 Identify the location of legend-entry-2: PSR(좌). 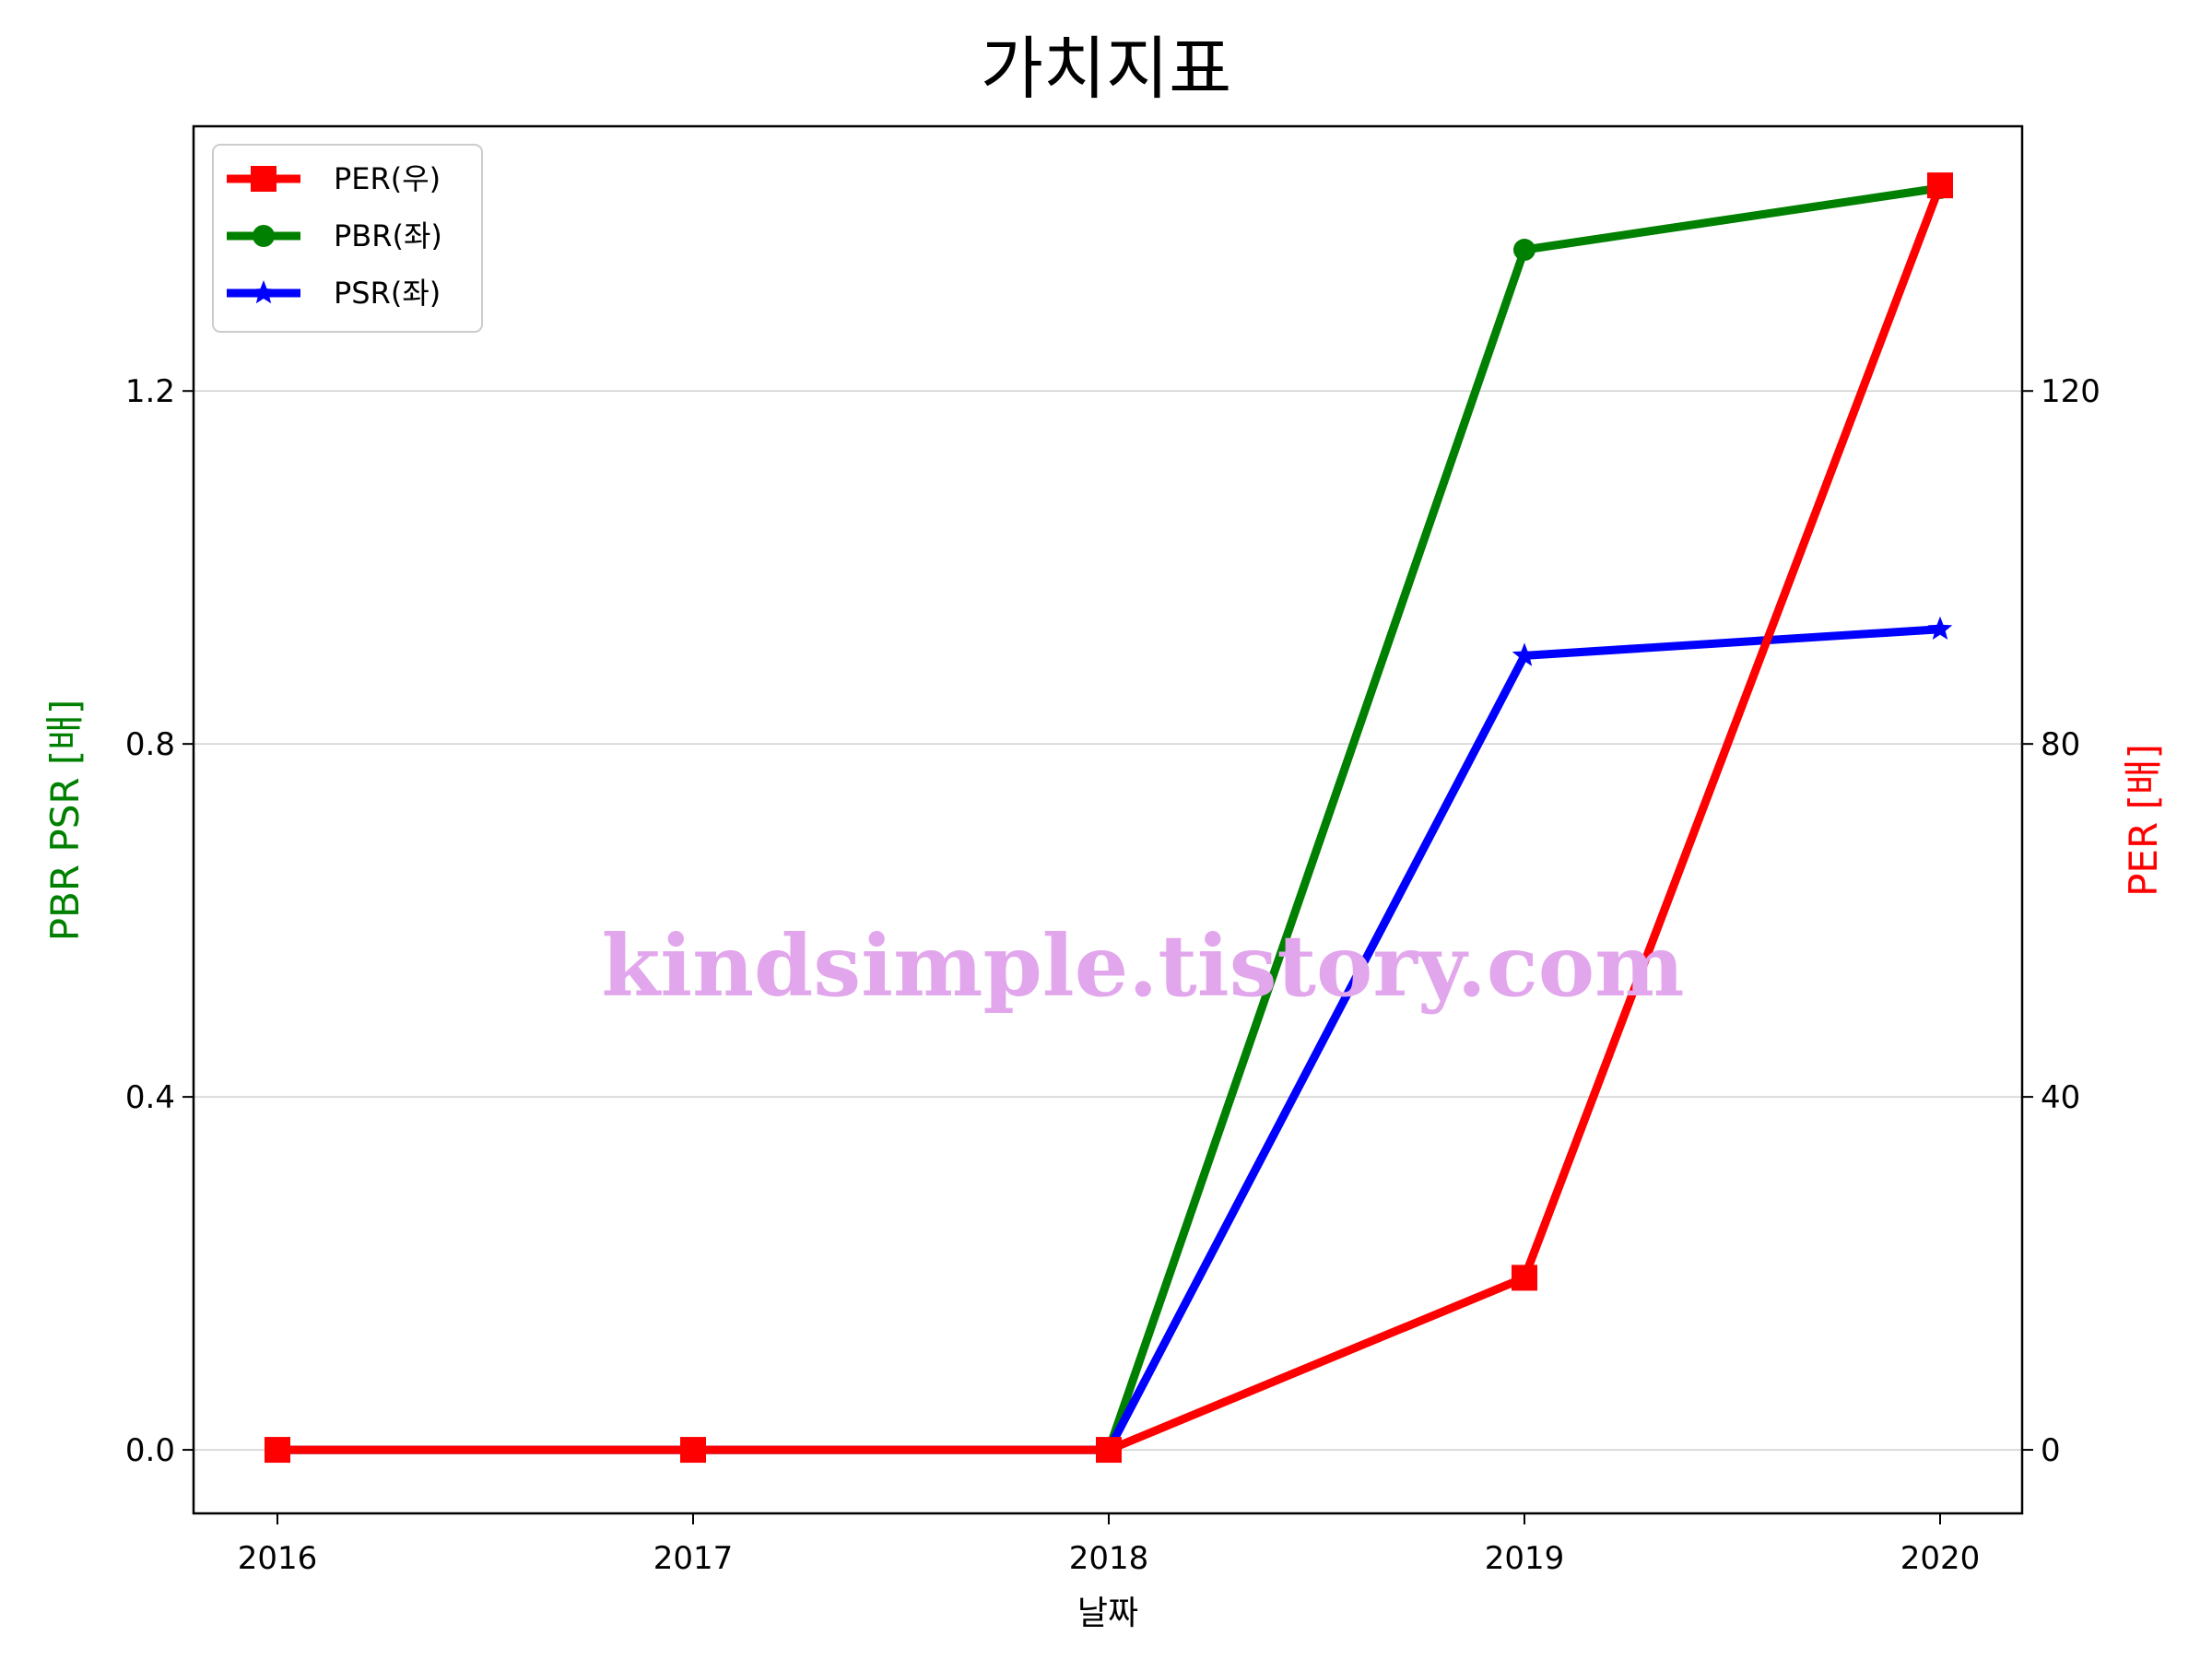
(334, 293).